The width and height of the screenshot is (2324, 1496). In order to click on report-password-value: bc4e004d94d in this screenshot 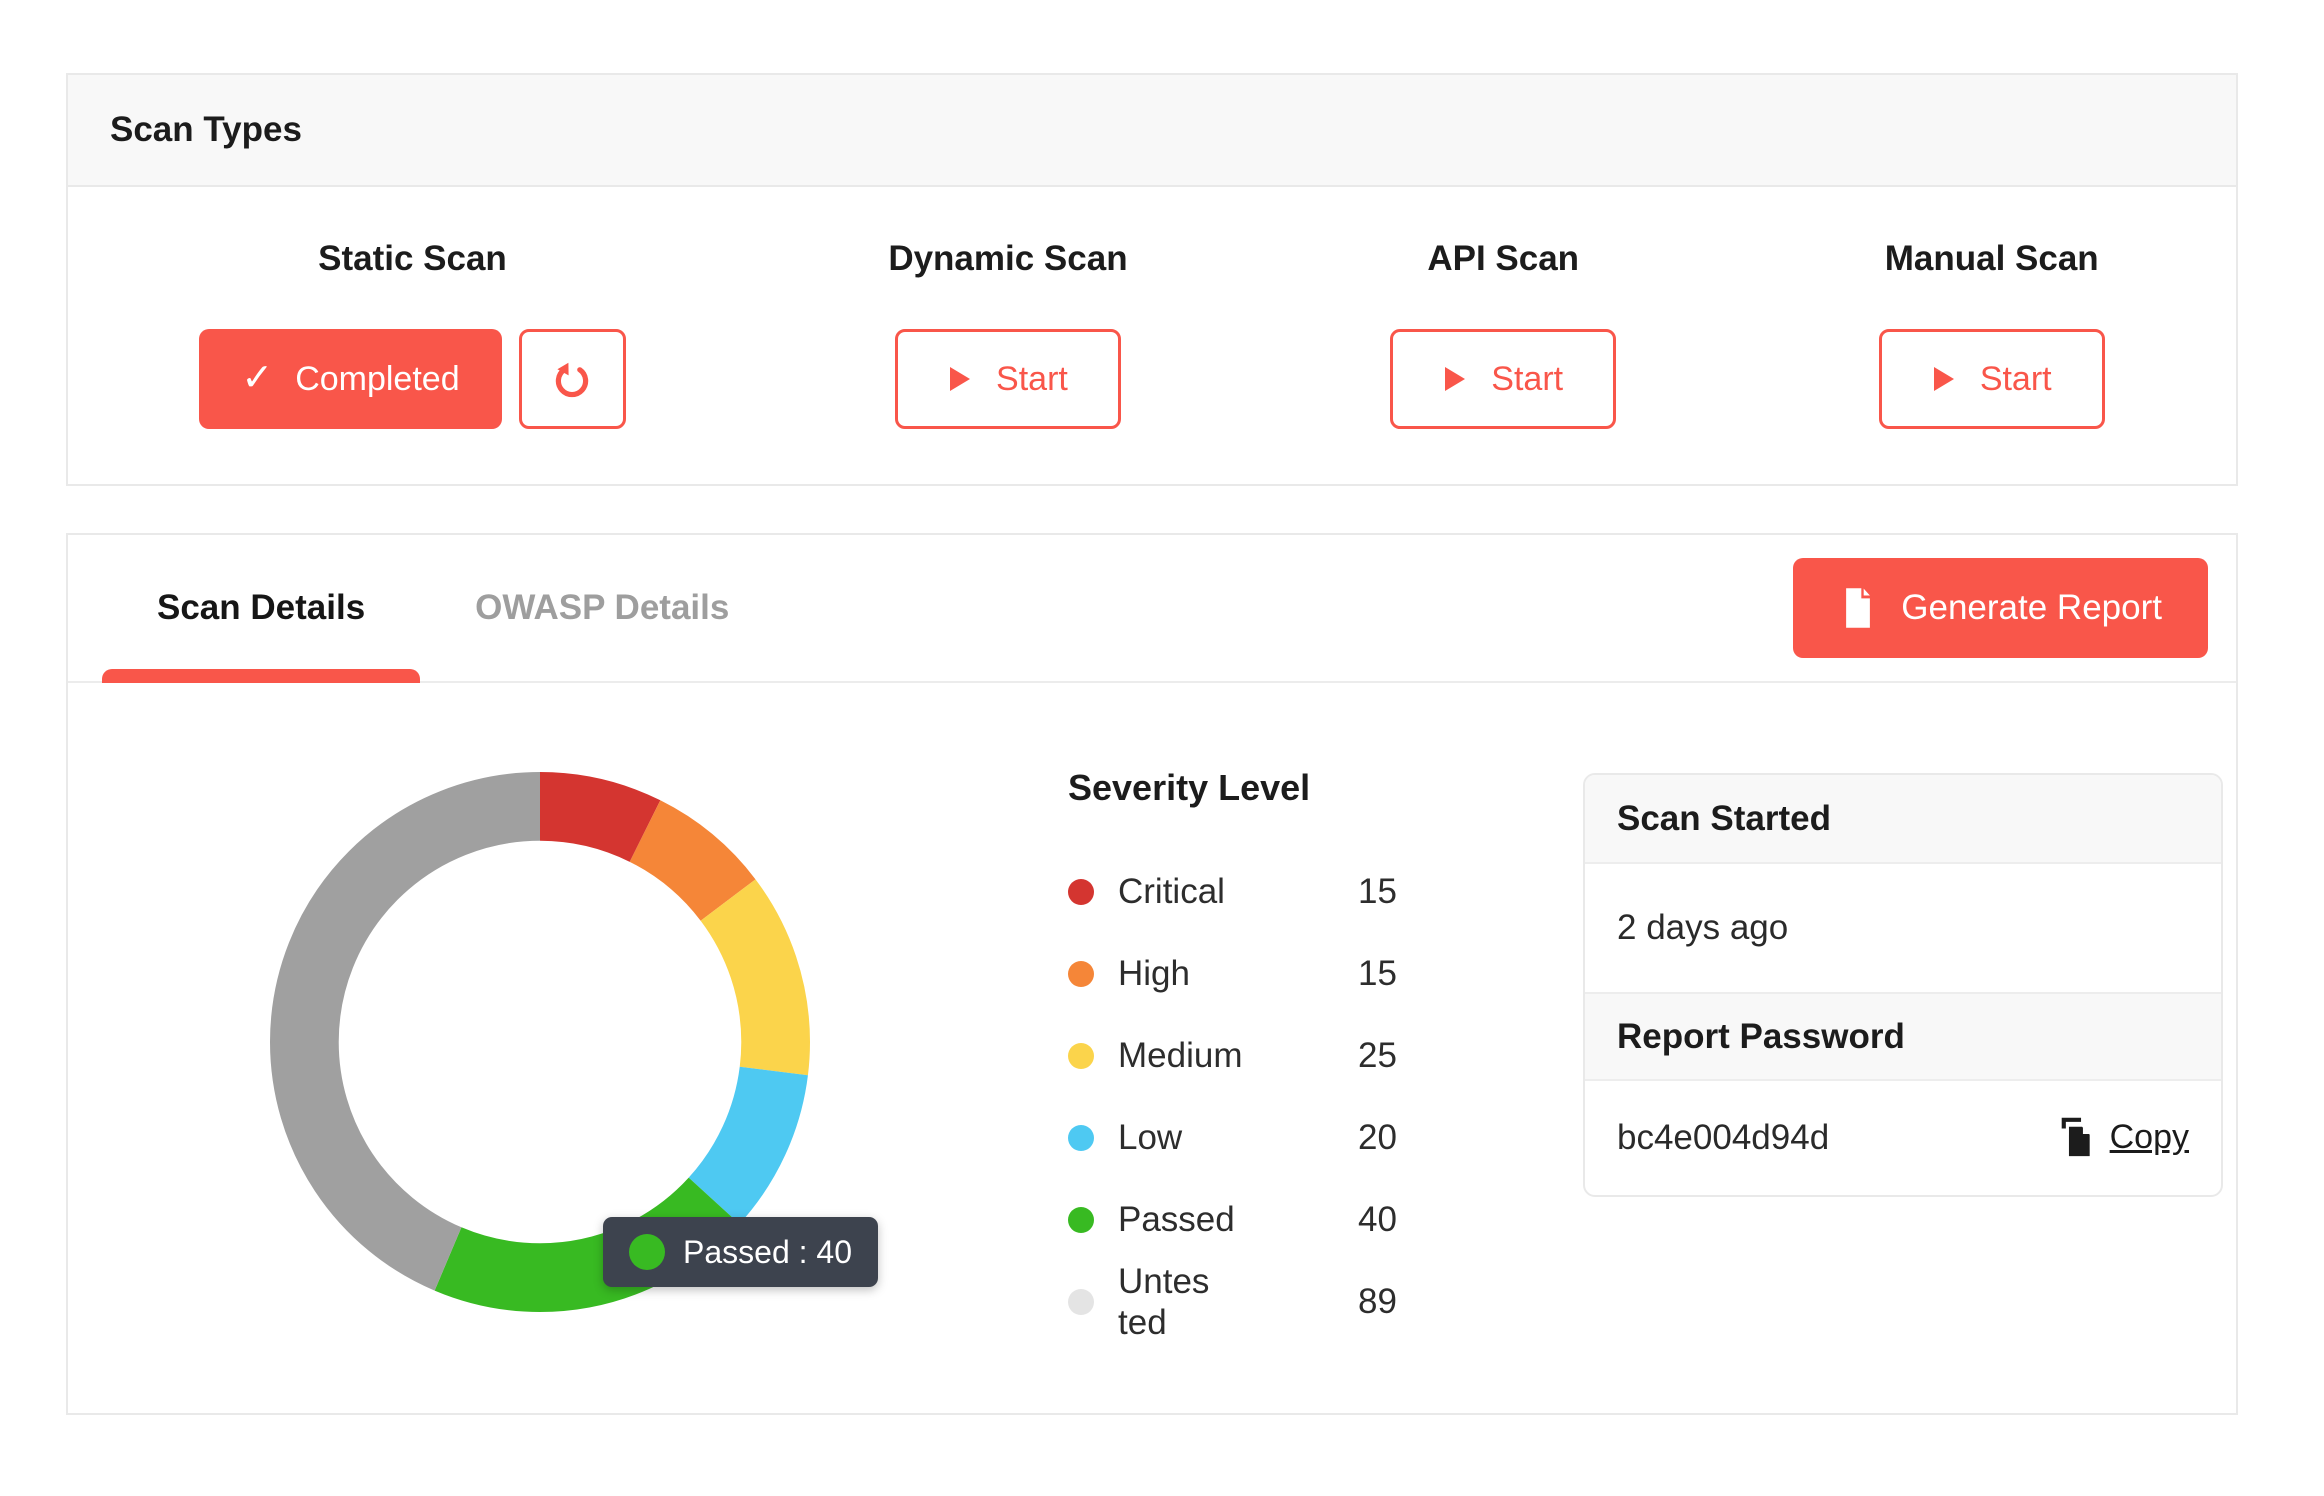, I will do `click(1723, 1137)`.